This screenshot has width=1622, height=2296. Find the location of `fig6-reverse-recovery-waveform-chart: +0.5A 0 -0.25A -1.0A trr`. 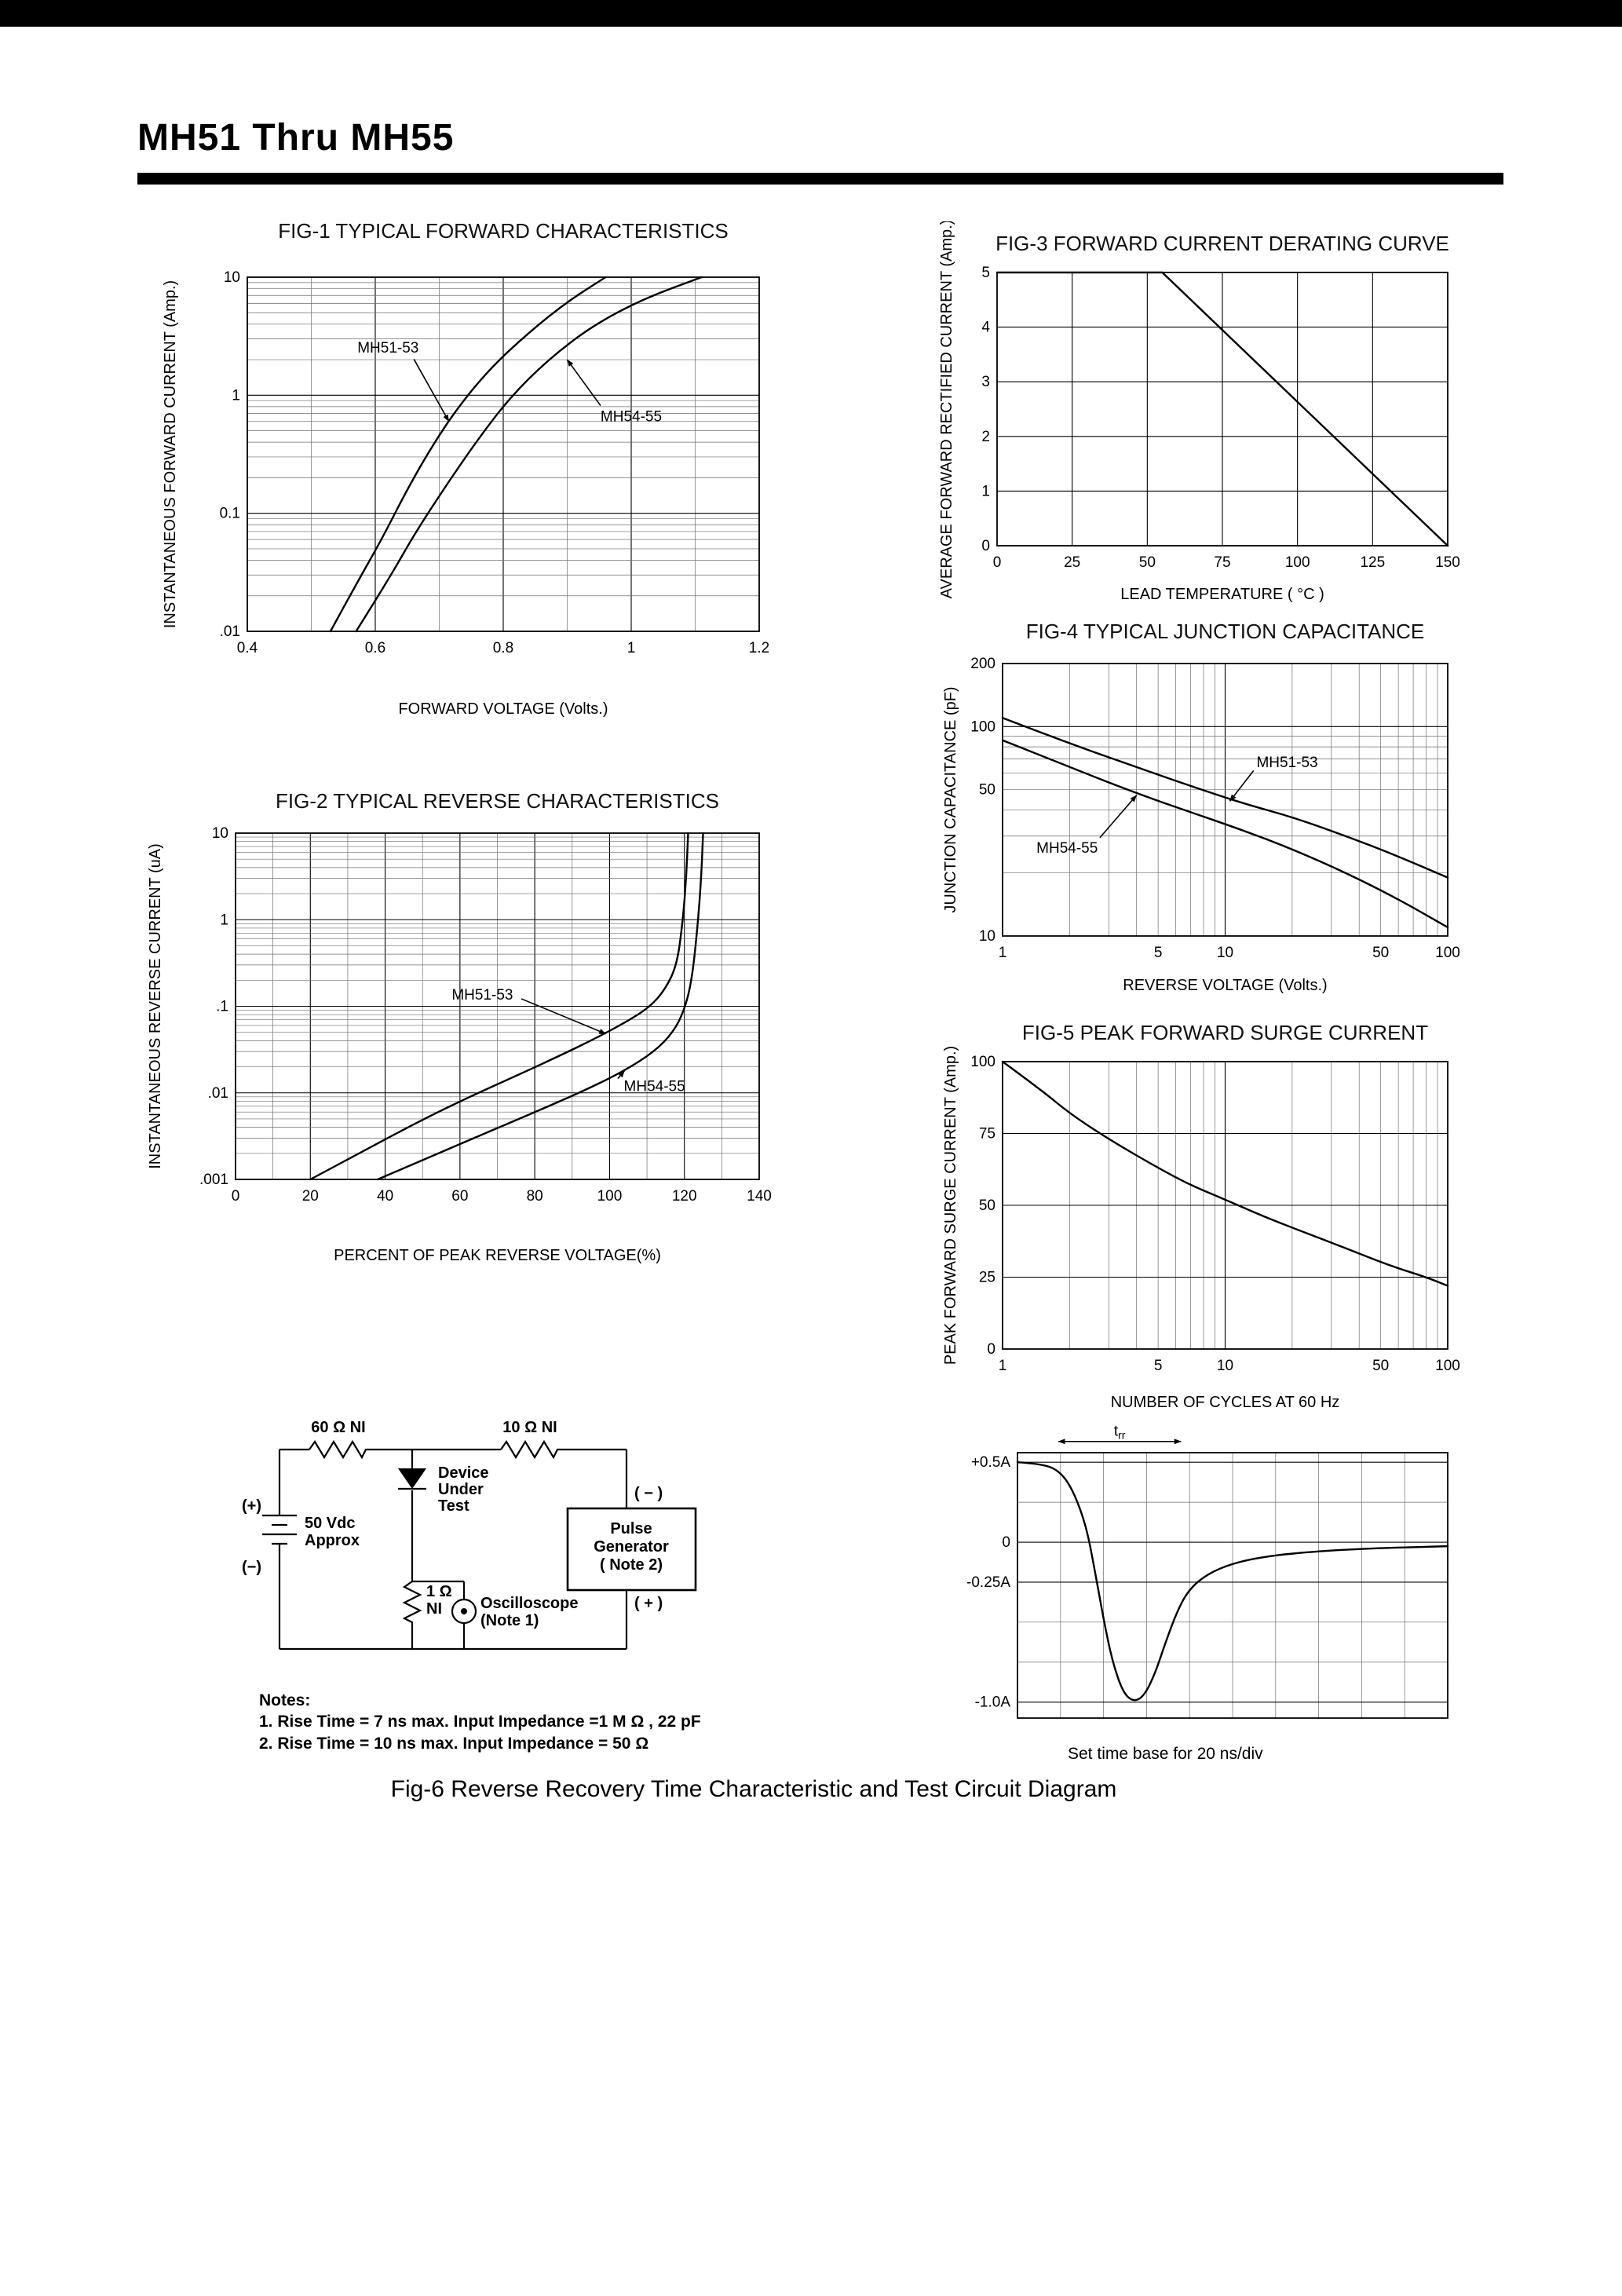

fig6-reverse-recovery-waveform-chart: +0.5A 0 -0.25A -1.0A trr is located at coordinates (1207, 1572).